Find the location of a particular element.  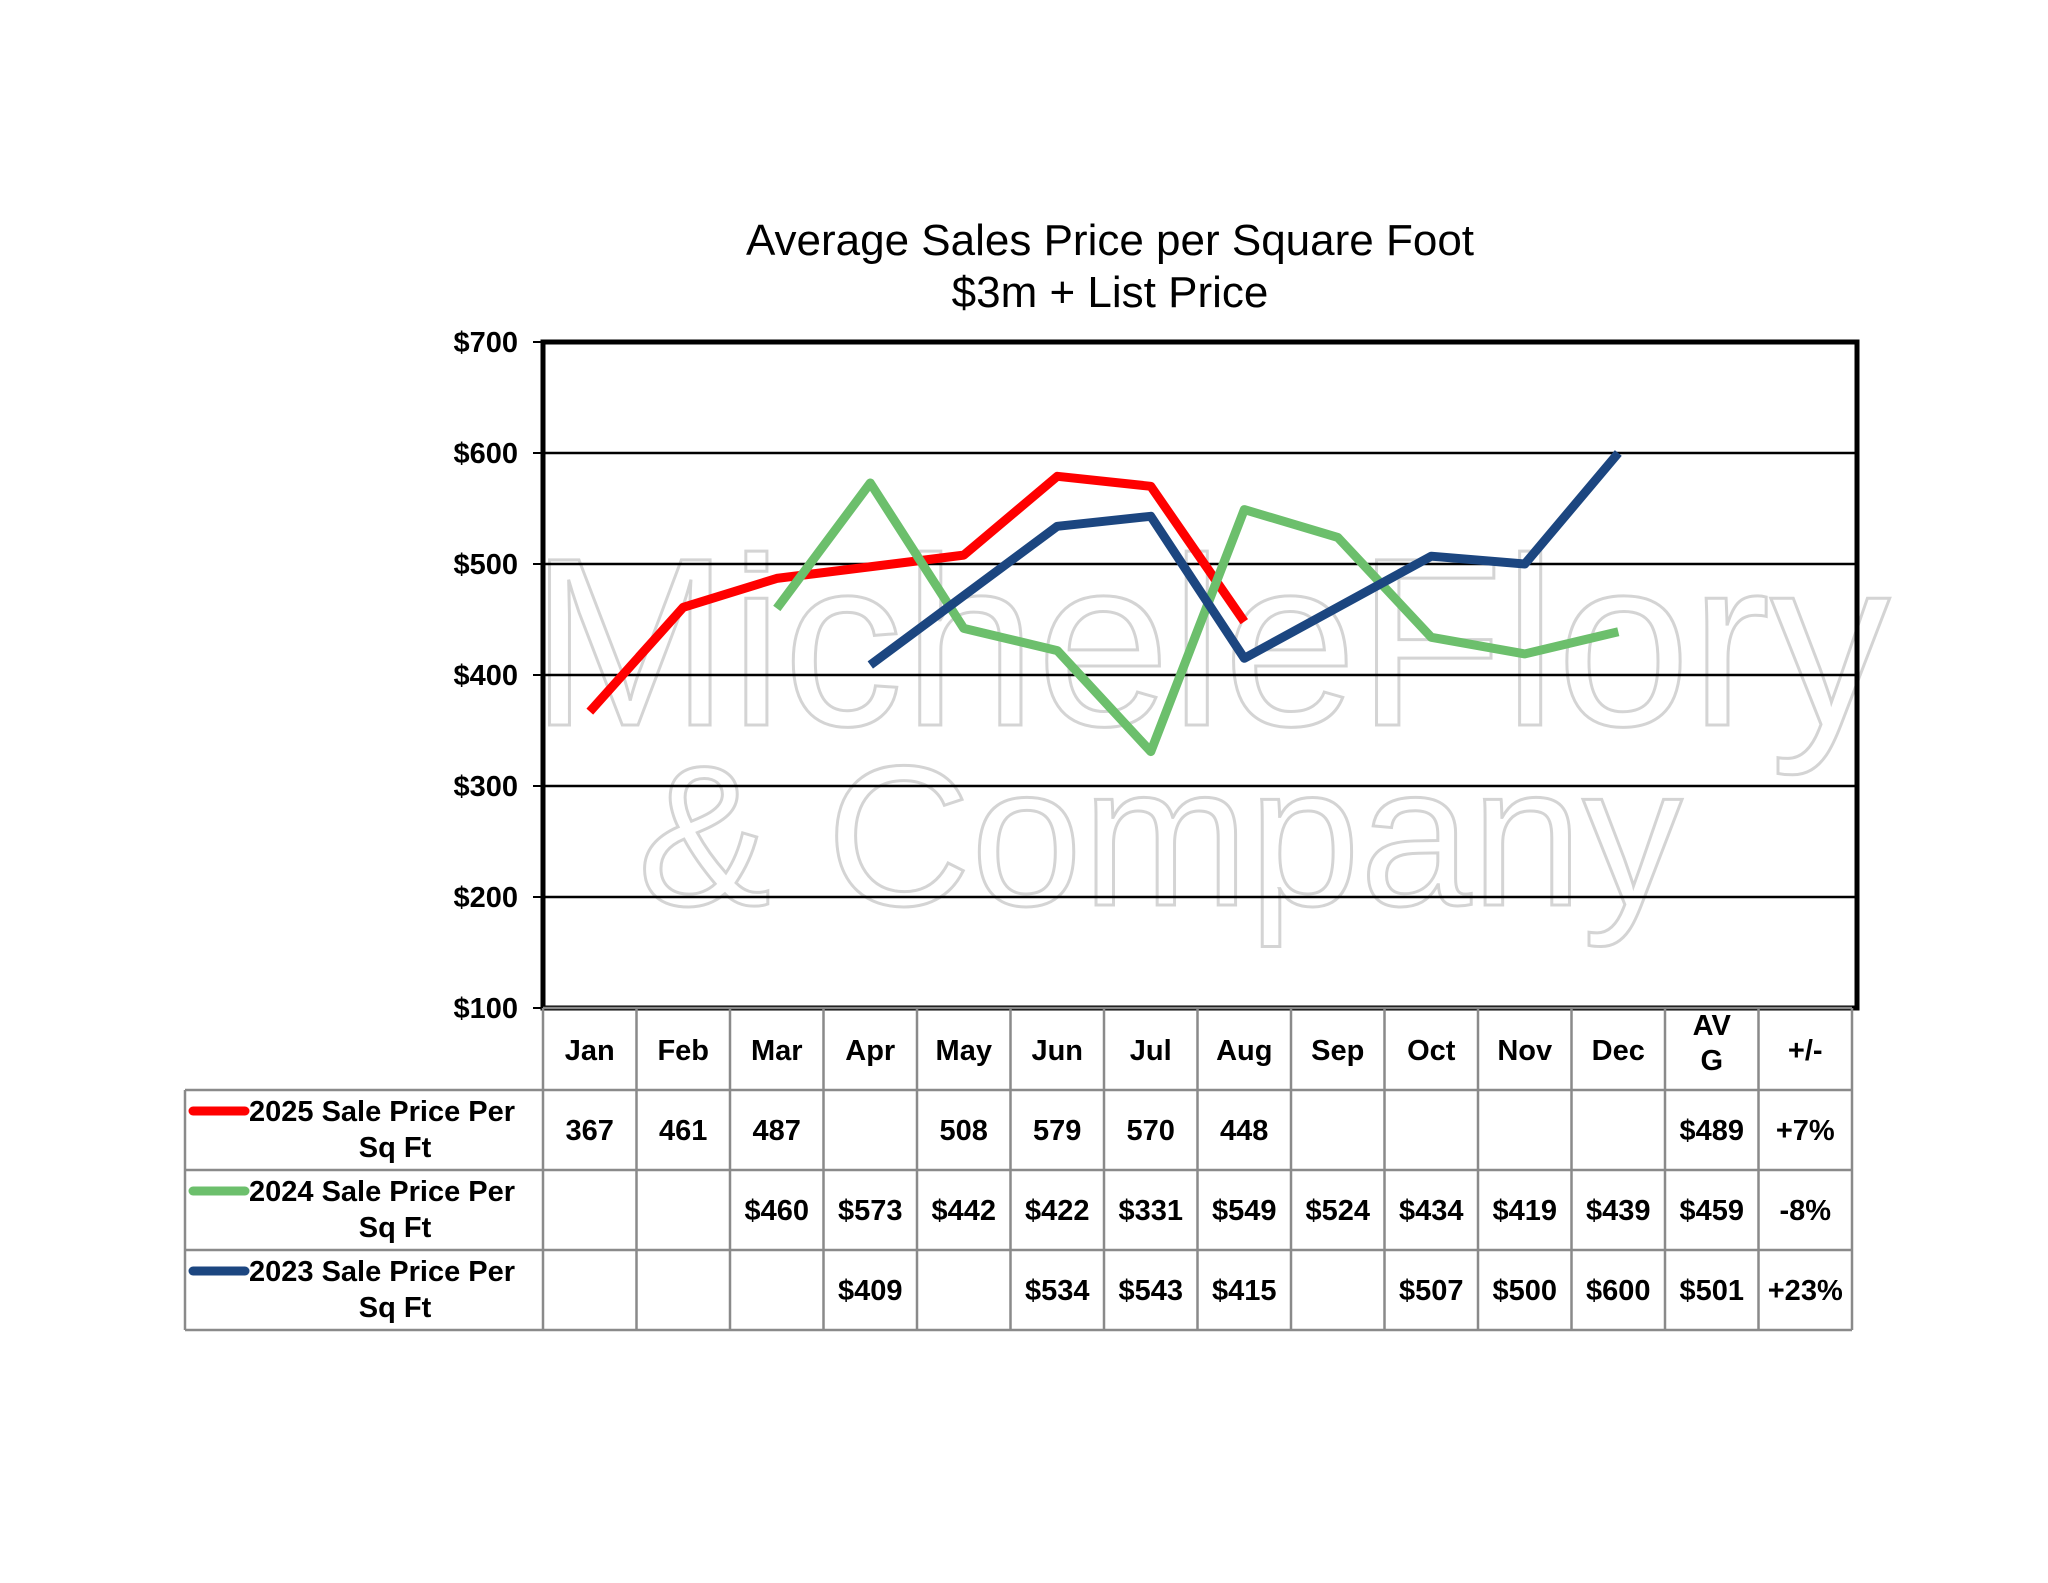

table-cell-value: $442 is located at coordinates (963, 1211).